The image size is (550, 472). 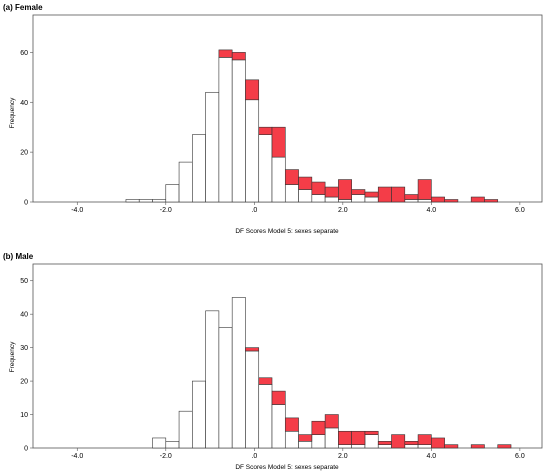 I want to click on y-tick-label: 0, so click(x=26, y=449).